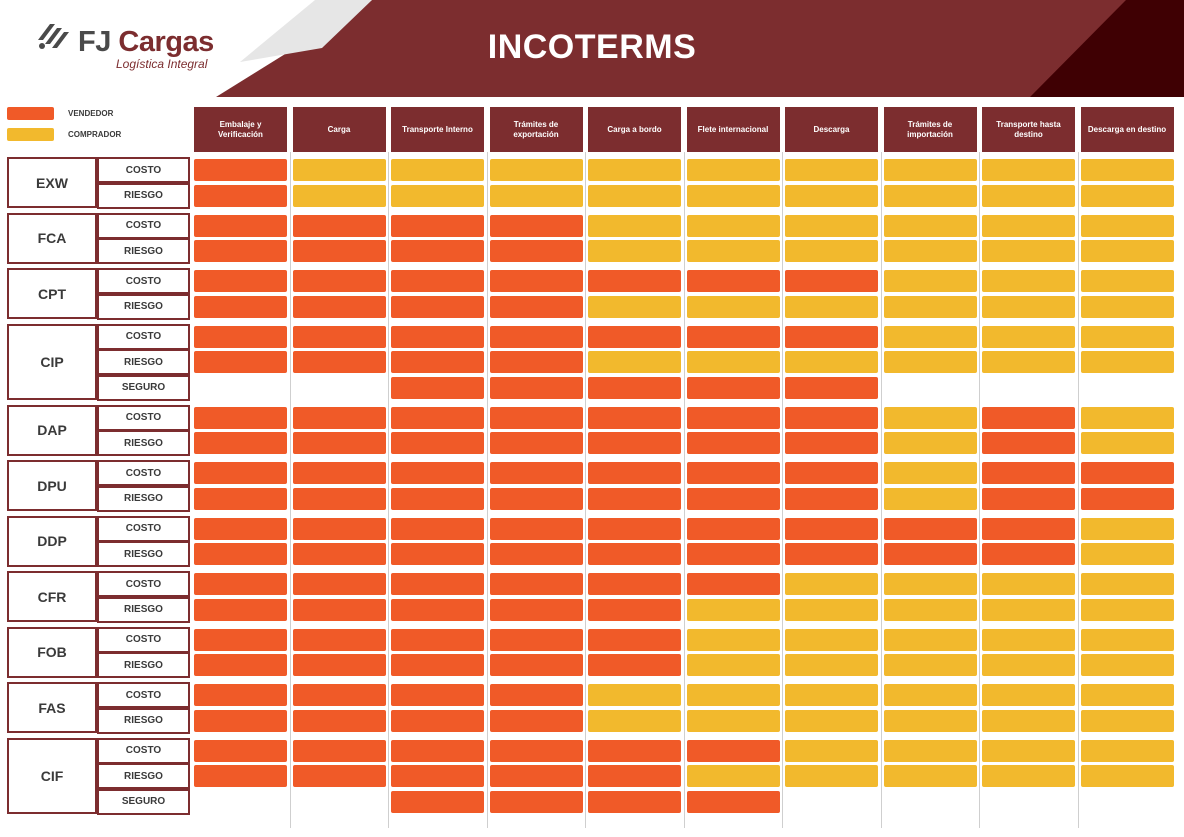  What do you see at coordinates (52, 707) in the screenshot?
I see `incoterm-fas: FAS` at bounding box center [52, 707].